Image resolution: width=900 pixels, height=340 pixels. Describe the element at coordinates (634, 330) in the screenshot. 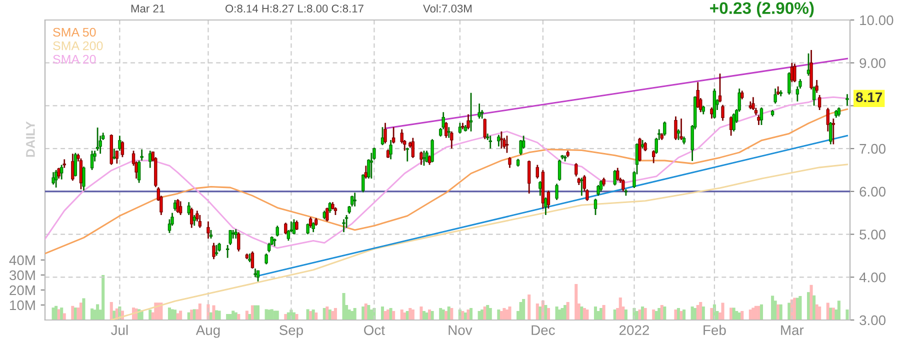

I see `x-tick-label: 2022` at that location.